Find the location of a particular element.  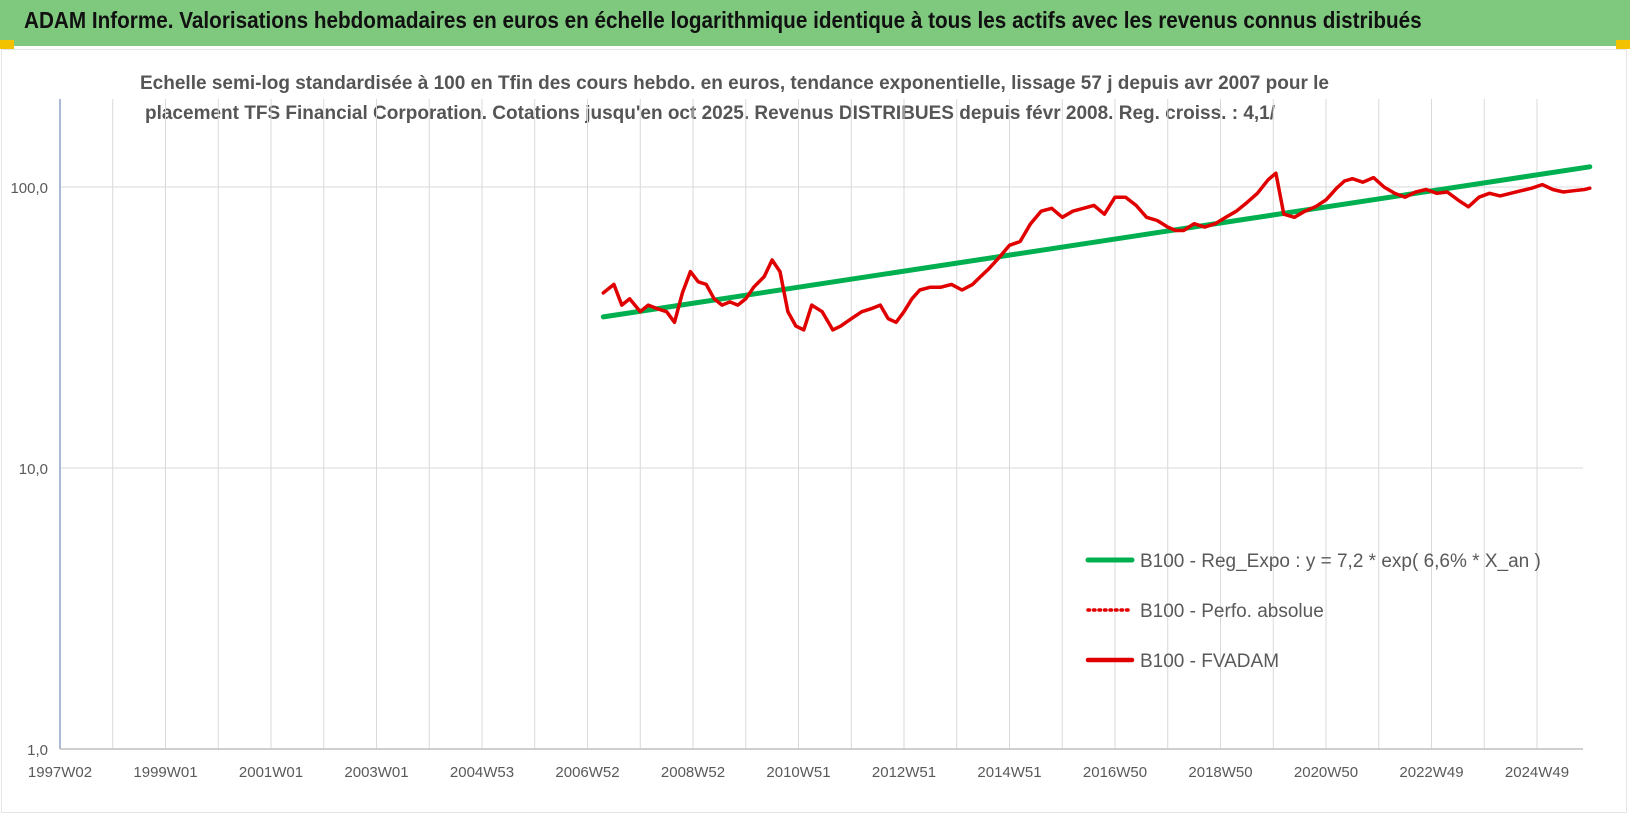

x-tick-label-10: 2016W50 is located at coordinates (1115, 772).